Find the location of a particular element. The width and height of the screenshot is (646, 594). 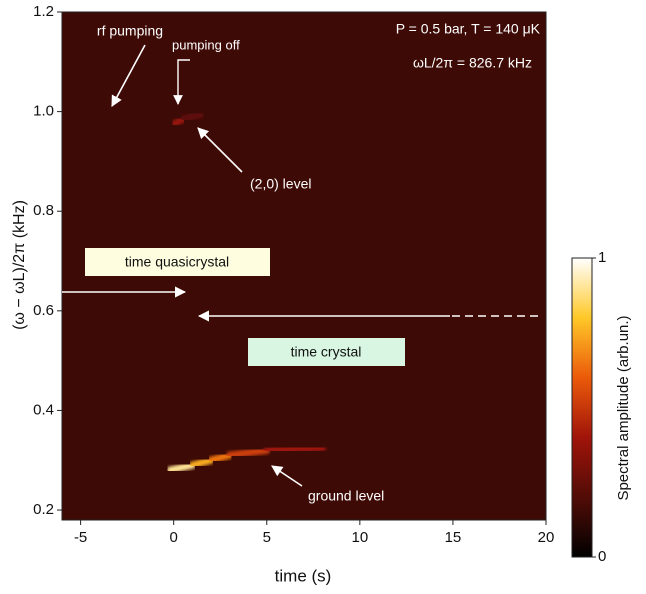

annotation: pumping off is located at coordinates (206, 44).